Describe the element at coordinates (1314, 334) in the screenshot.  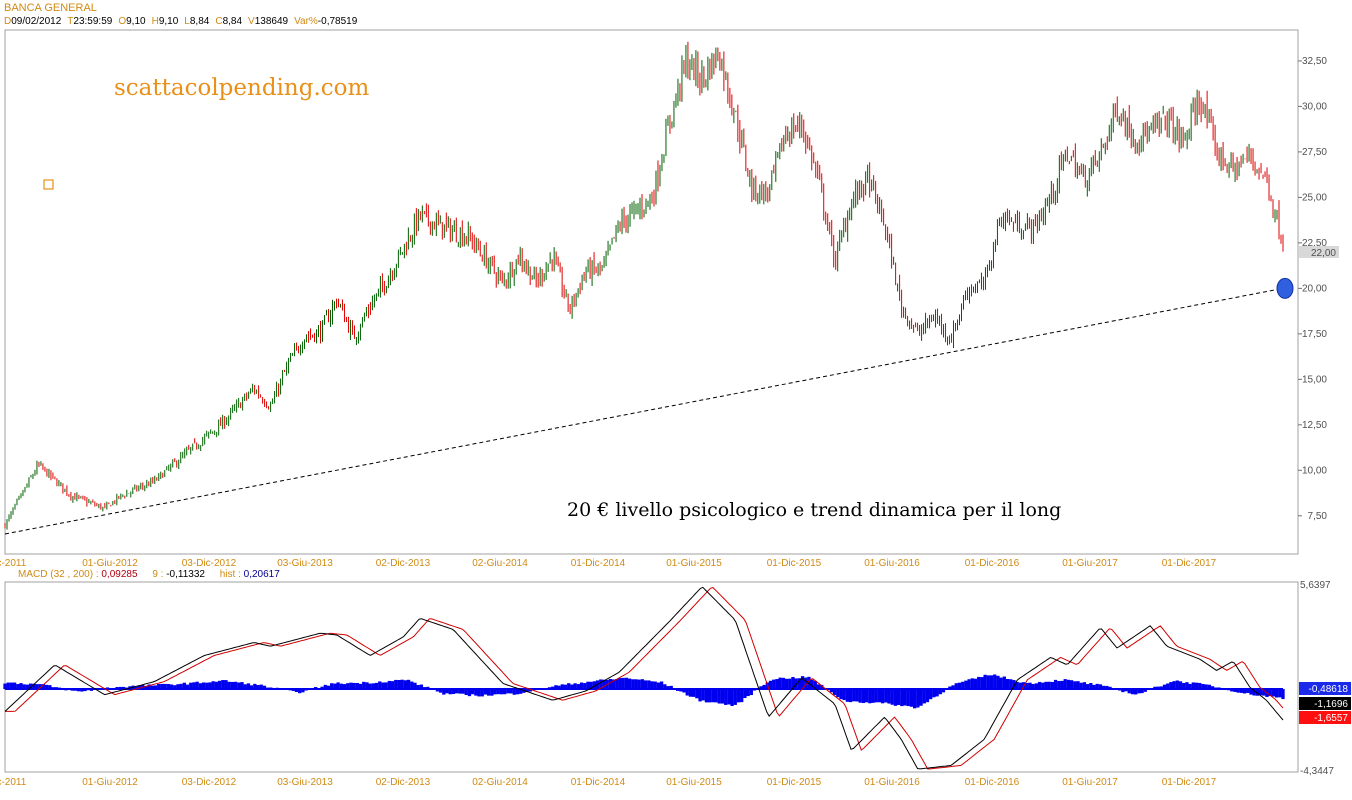
I see `y-tick-label: 17,50` at that location.